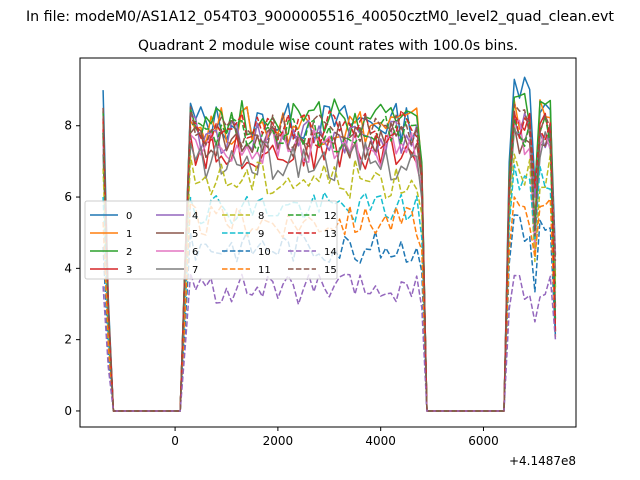 Image resolution: width=640 pixels, height=480 pixels. I want to click on legend-label-13: 13, so click(330, 234).